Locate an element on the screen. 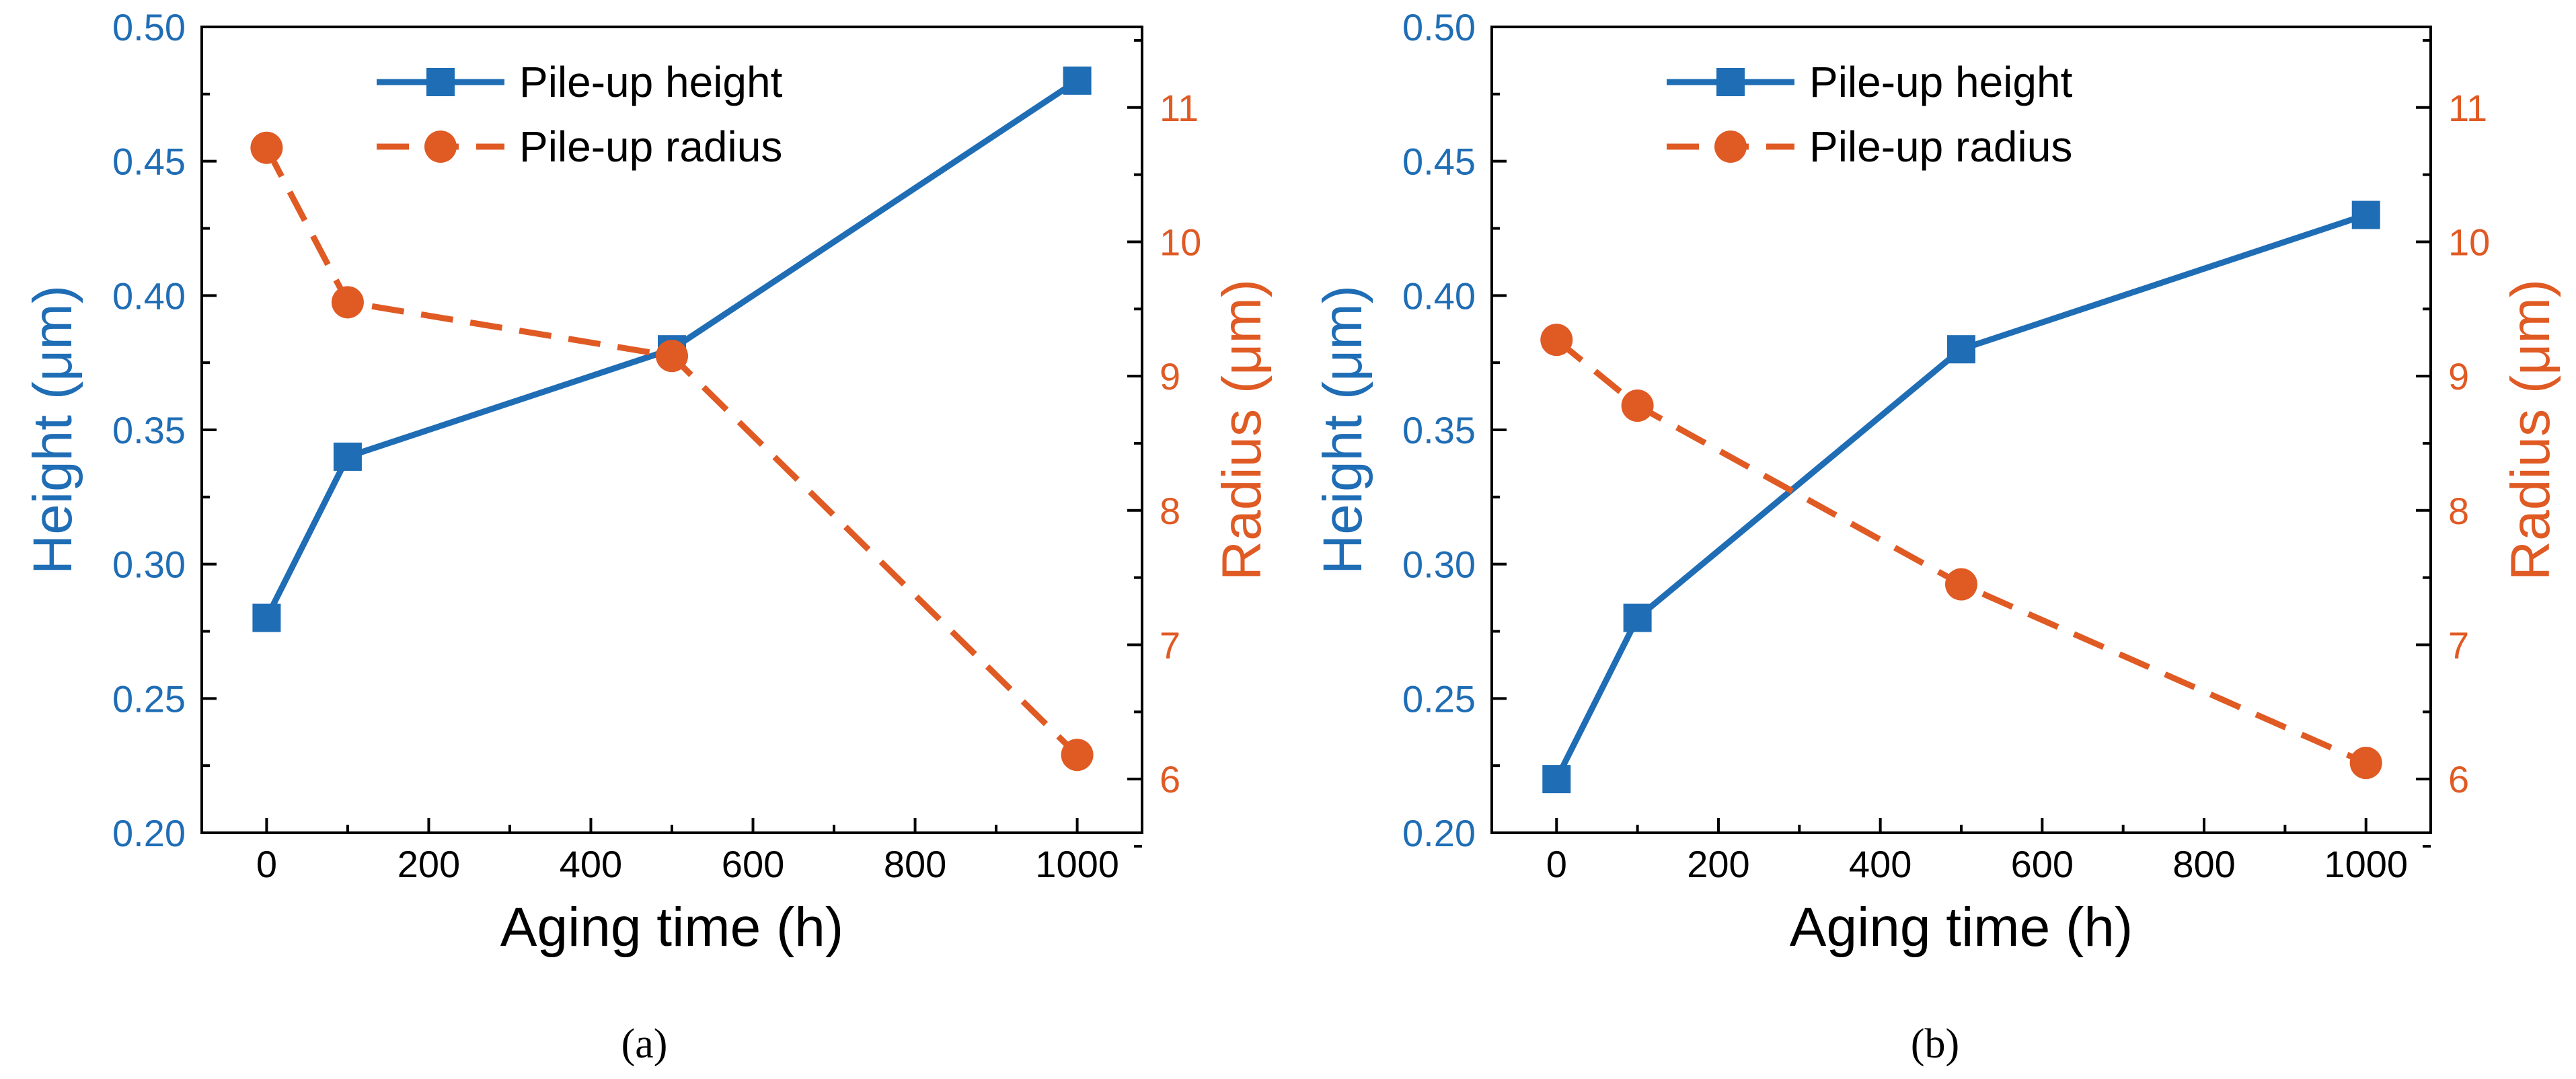 The height and width of the screenshot is (1079, 2576). panel-label: (b) is located at coordinates (1935, 1044).